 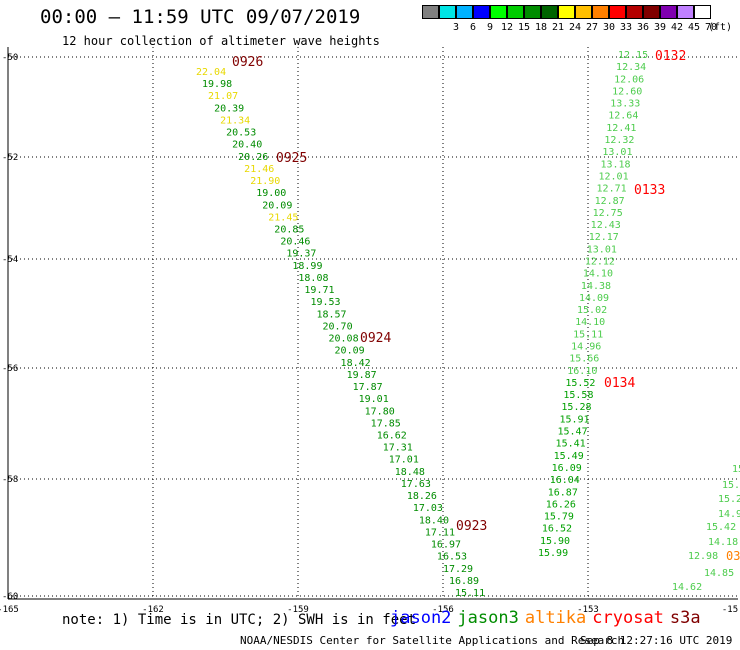 I want to click on track-value: 13.01, so click(x=617, y=152).